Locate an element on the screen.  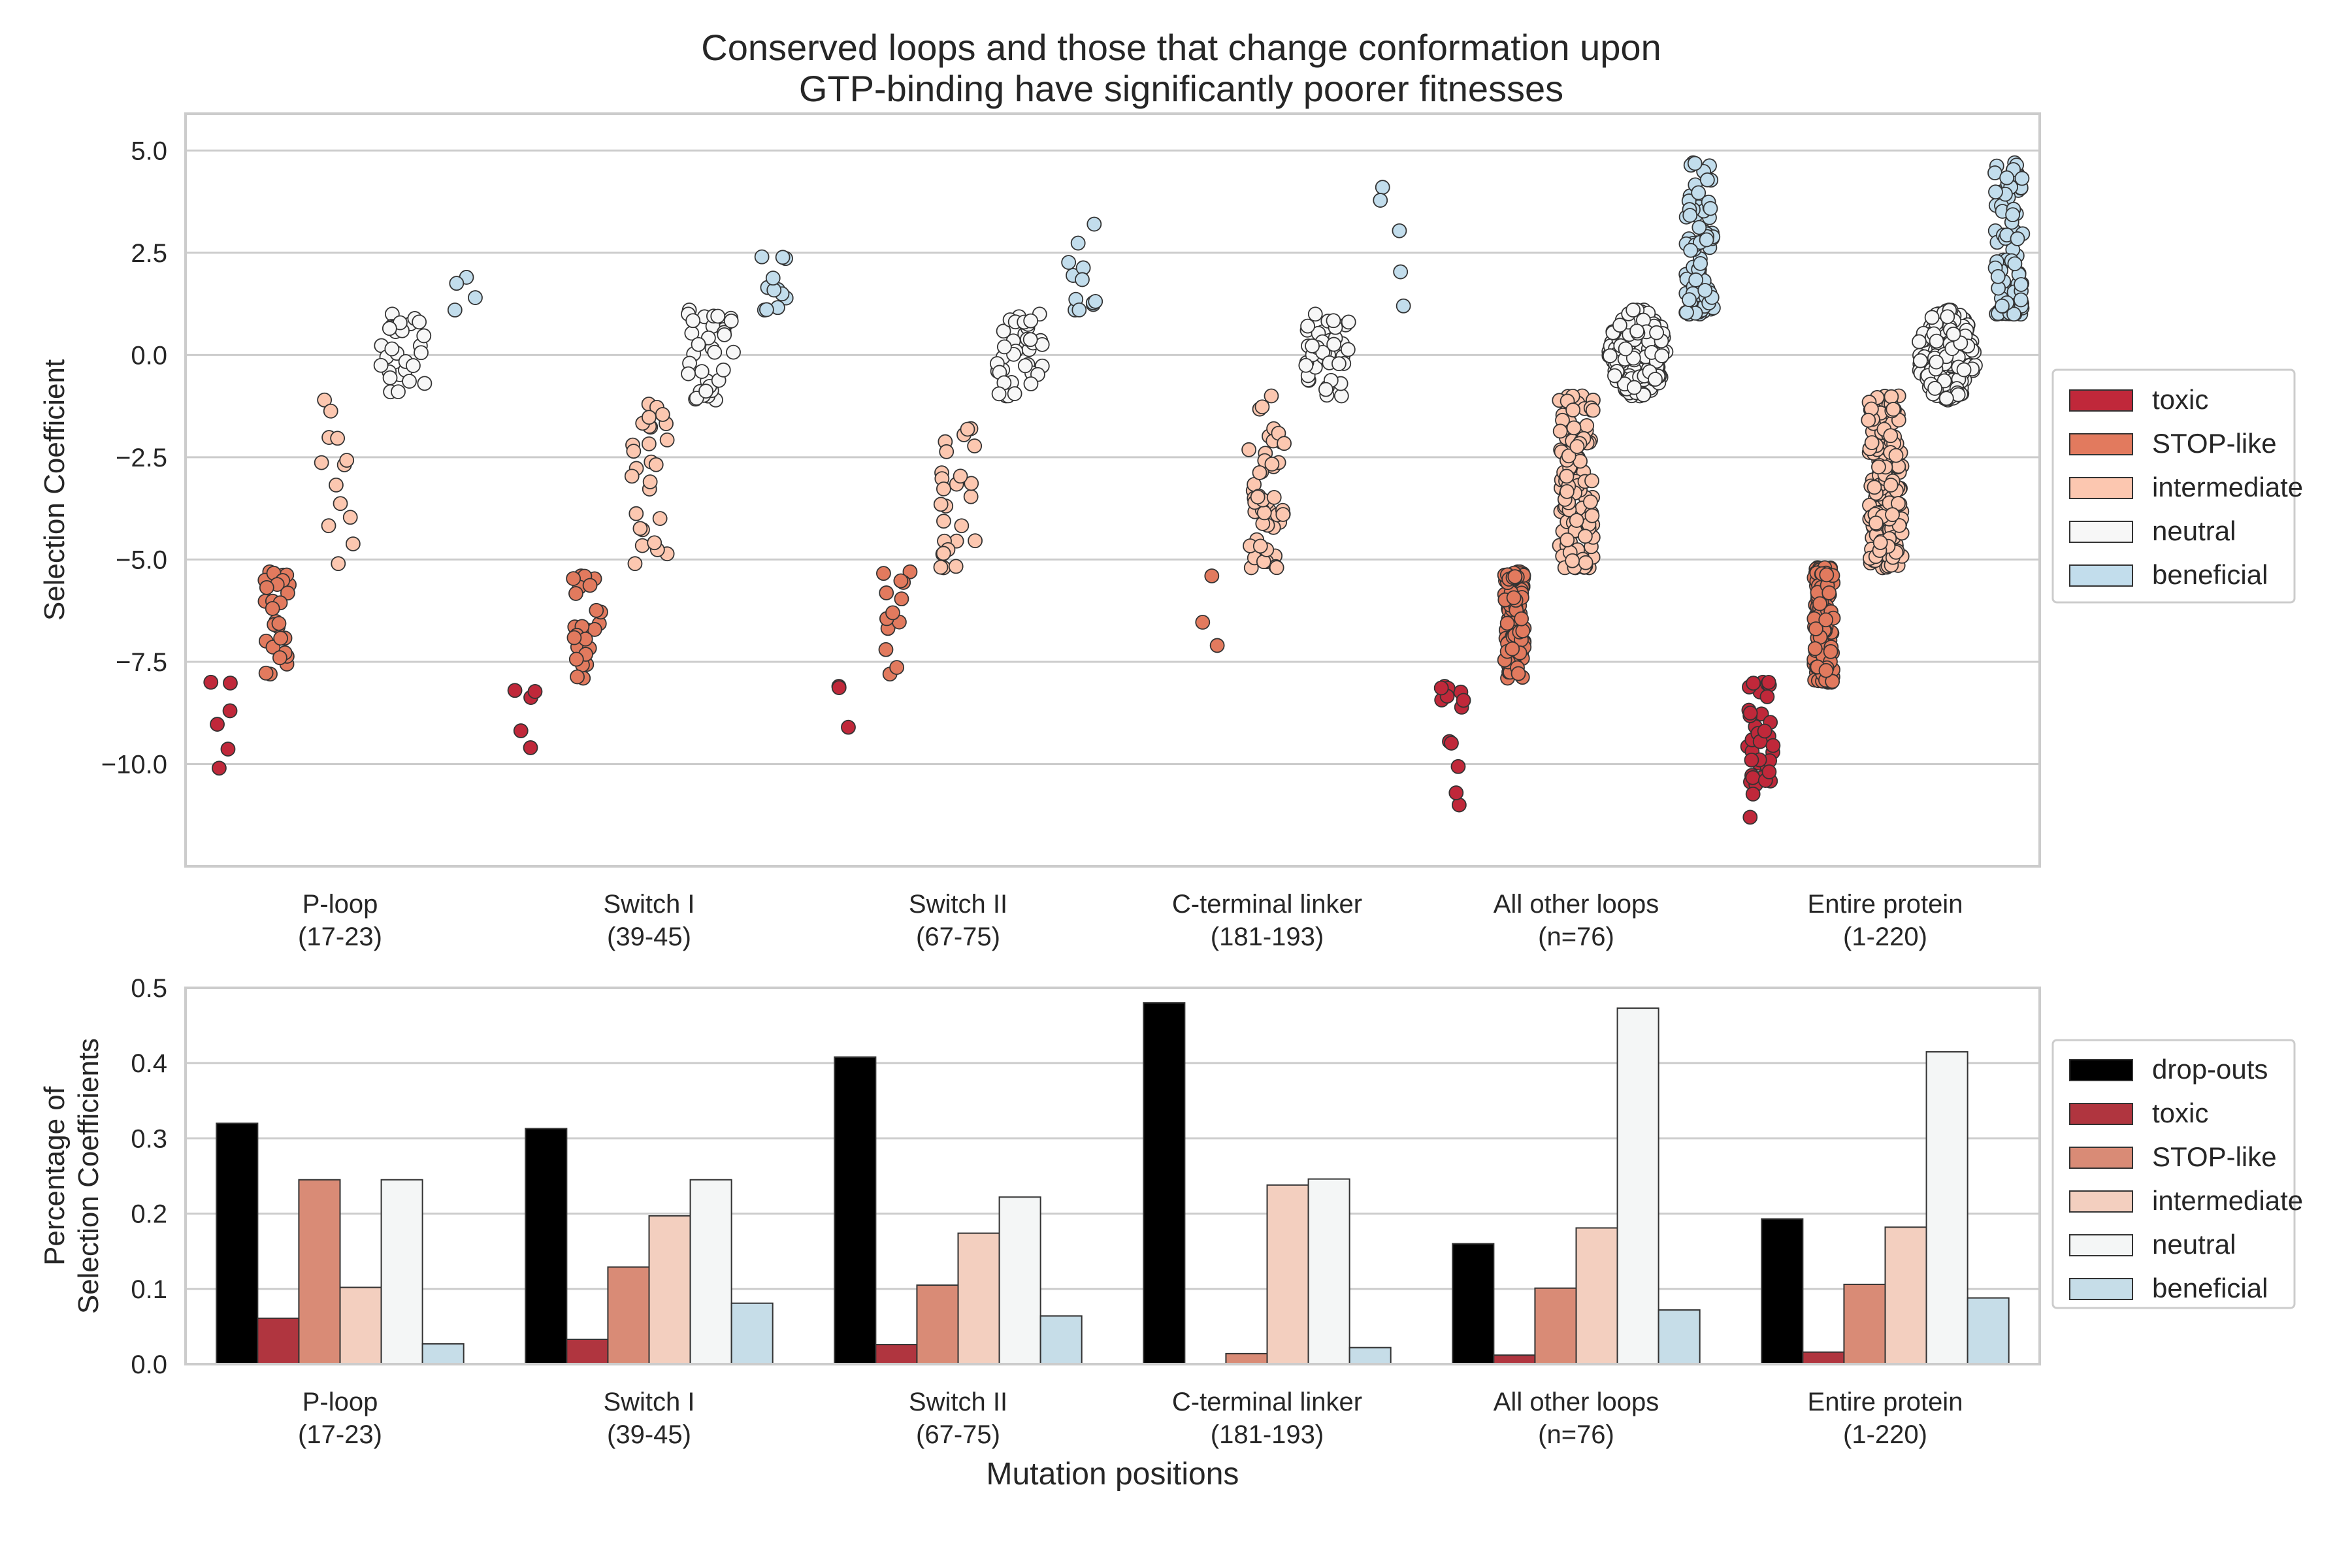
strip-plot-y-axis-label: Selection Coefficient is located at coordinates (55, 490).